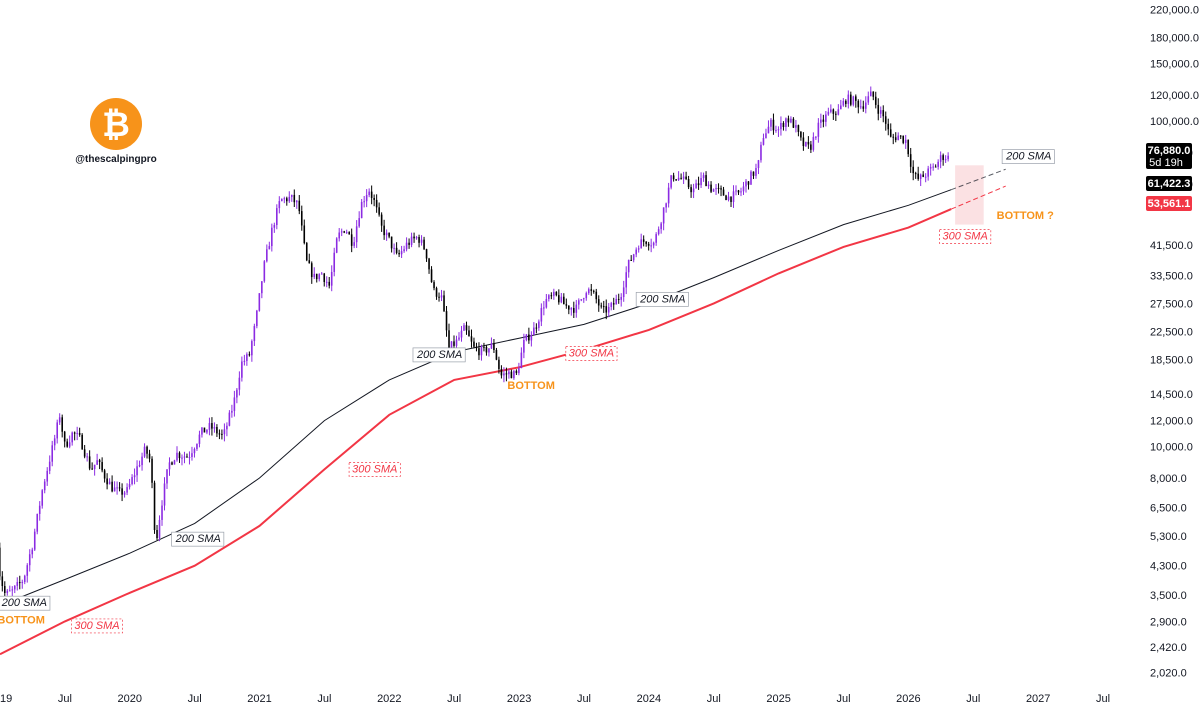  I want to click on y-tick-label: 150,000.0, so click(1174, 64).